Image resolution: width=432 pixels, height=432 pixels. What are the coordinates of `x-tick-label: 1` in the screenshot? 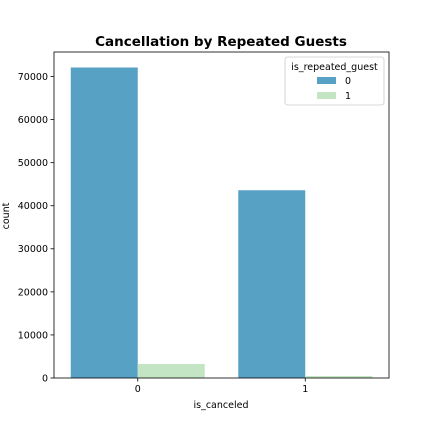 It's located at (305, 389).